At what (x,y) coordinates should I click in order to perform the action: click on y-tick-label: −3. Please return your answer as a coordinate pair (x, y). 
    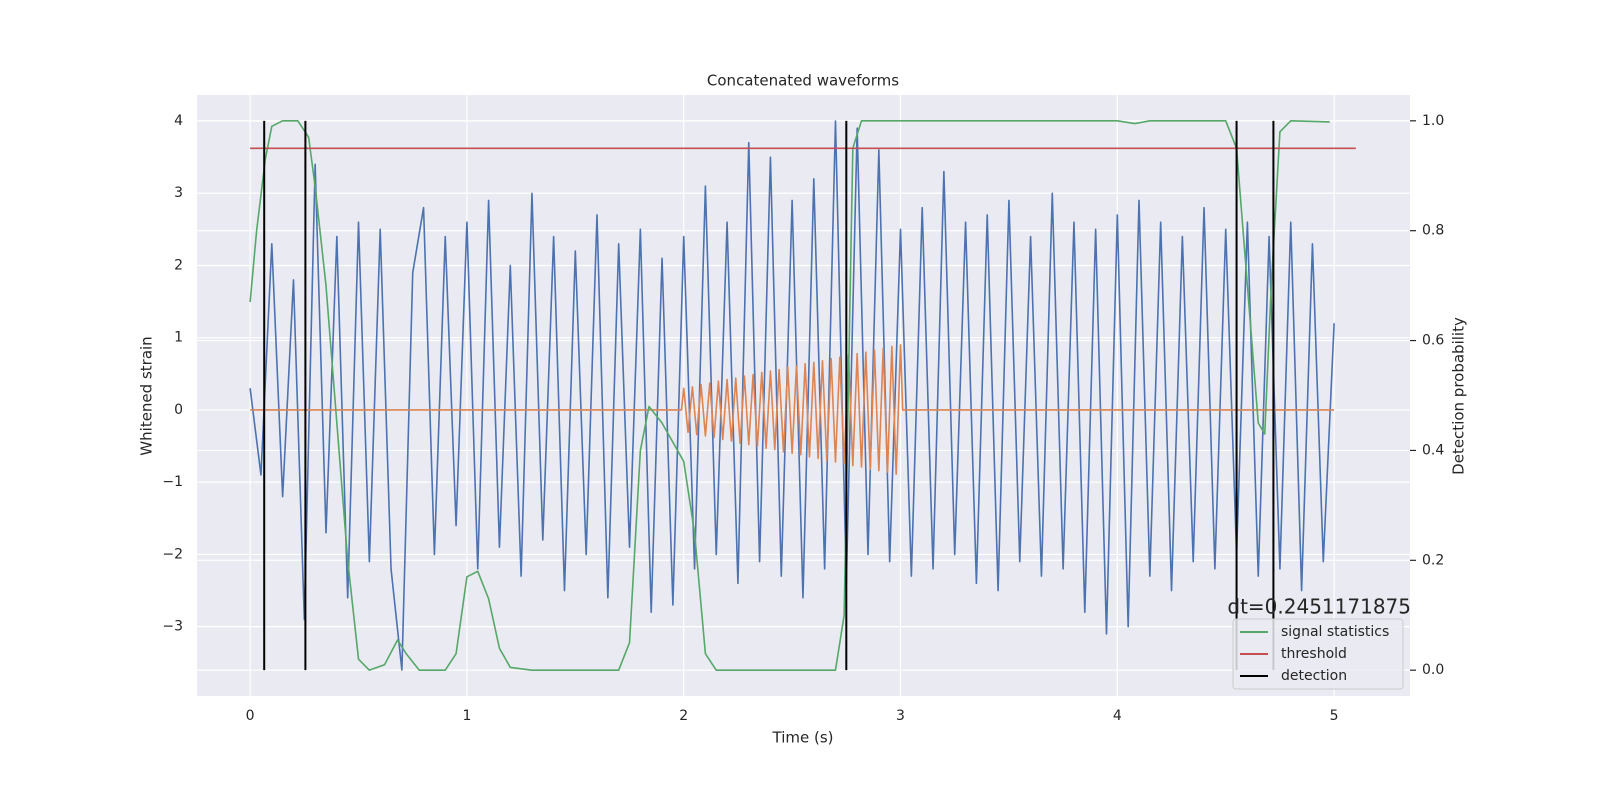
    Looking at the image, I should click on (172, 627).